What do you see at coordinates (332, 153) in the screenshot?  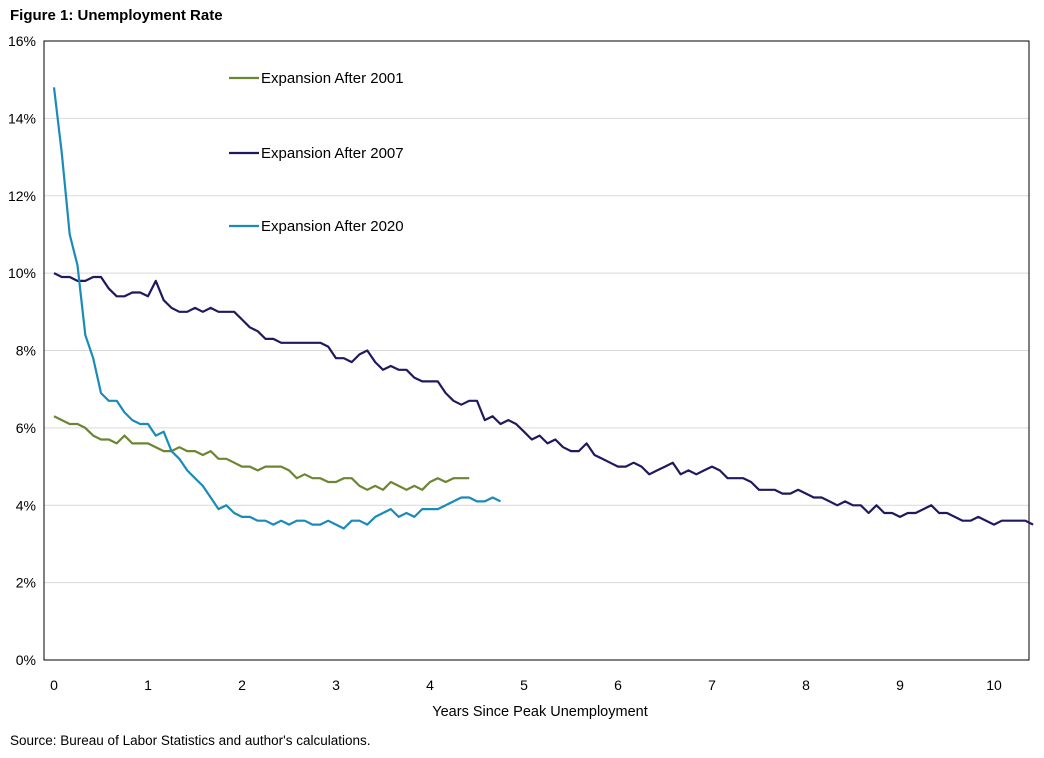 I see `legend-label: Expansion After 2007` at bounding box center [332, 153].